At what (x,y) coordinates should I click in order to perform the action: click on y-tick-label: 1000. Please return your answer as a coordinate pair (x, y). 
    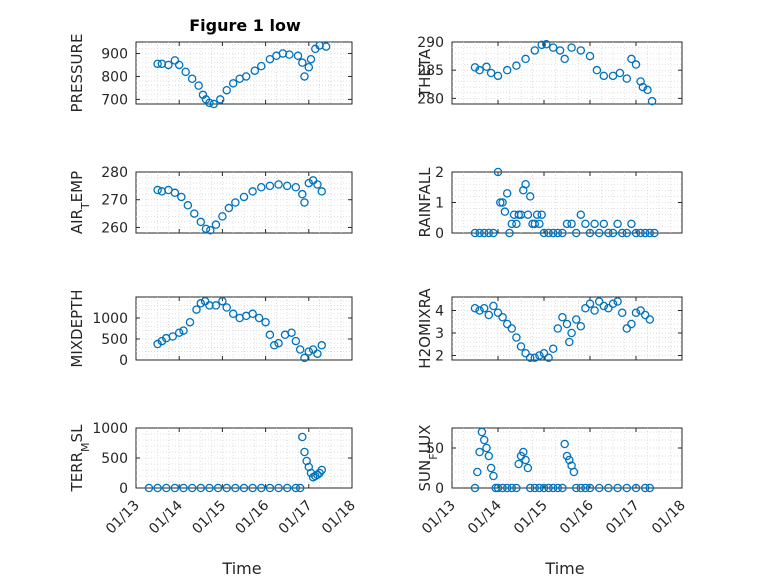
    Looking at the image, I should click on (110, 319).